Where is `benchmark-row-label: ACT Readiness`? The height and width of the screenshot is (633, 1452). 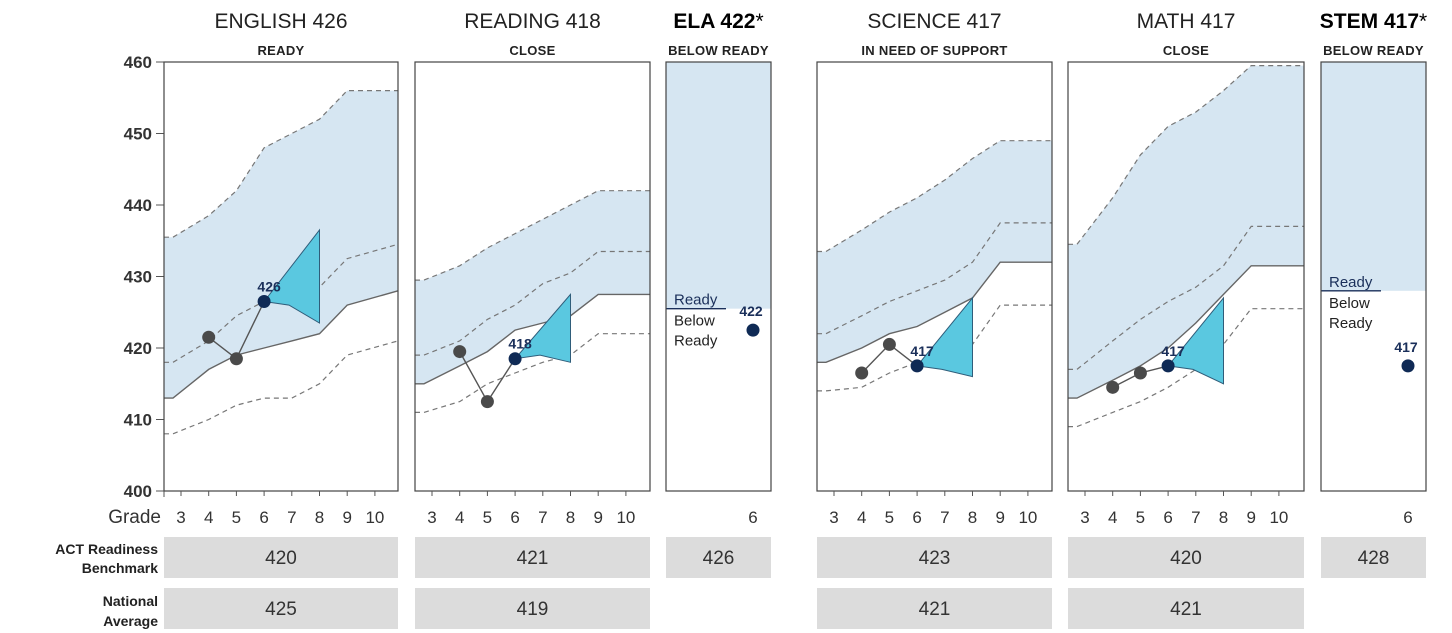 benchmark-row-label: ACT Readiness is located at coordinates (106, 549).